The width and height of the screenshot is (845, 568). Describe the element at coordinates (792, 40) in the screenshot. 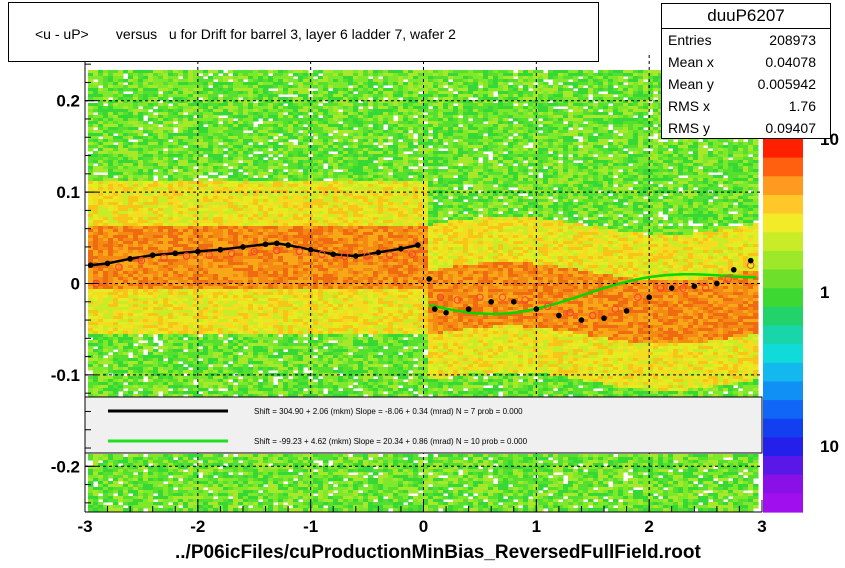

I see `stats-value: 208973` at that location.